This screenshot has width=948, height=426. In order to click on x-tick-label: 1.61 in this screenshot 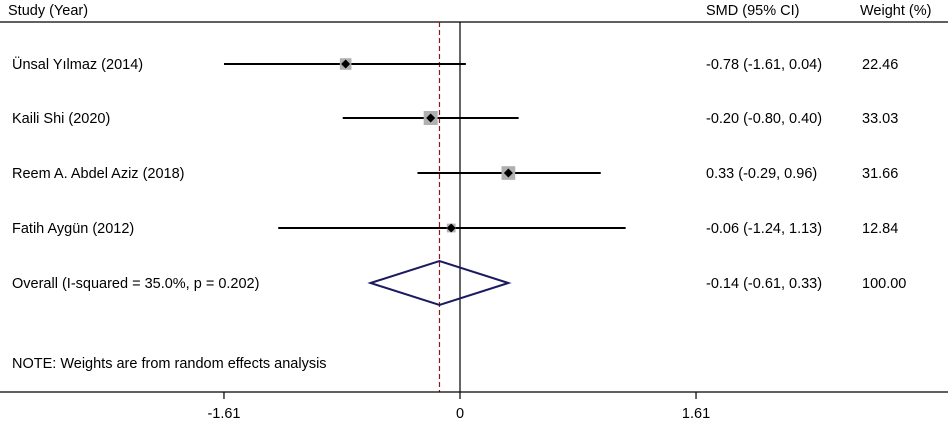, I will do `click(696, 414)`.